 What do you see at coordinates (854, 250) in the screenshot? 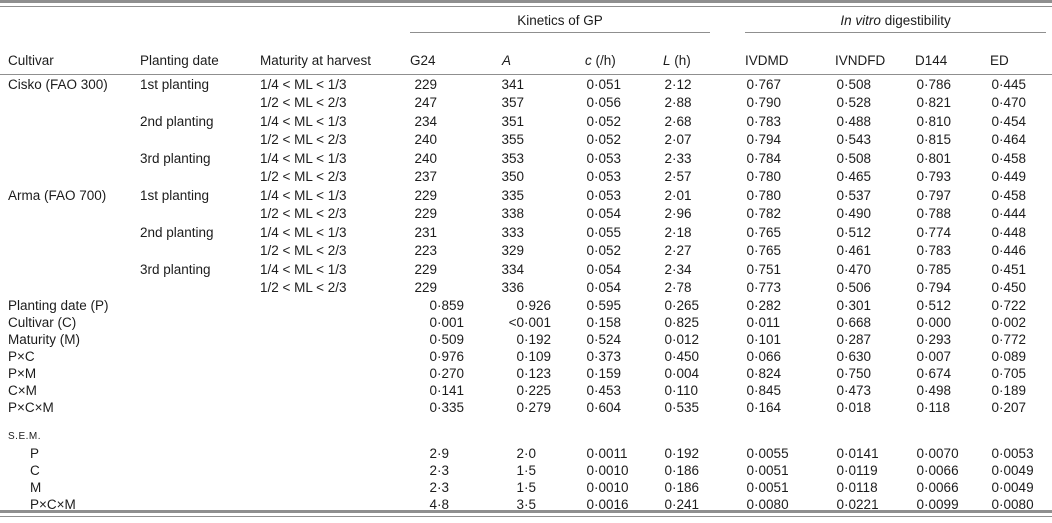
I see `cell-ivndfd: 0·461` at bounding box center [854, 250].